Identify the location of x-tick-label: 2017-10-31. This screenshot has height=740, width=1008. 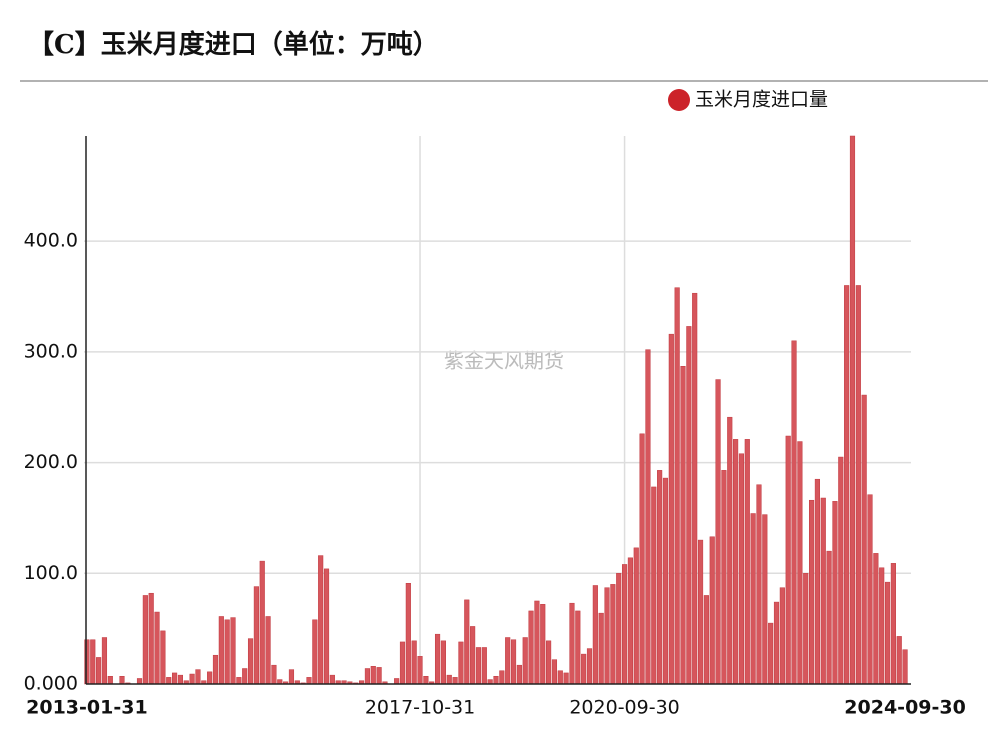
(420, 708).